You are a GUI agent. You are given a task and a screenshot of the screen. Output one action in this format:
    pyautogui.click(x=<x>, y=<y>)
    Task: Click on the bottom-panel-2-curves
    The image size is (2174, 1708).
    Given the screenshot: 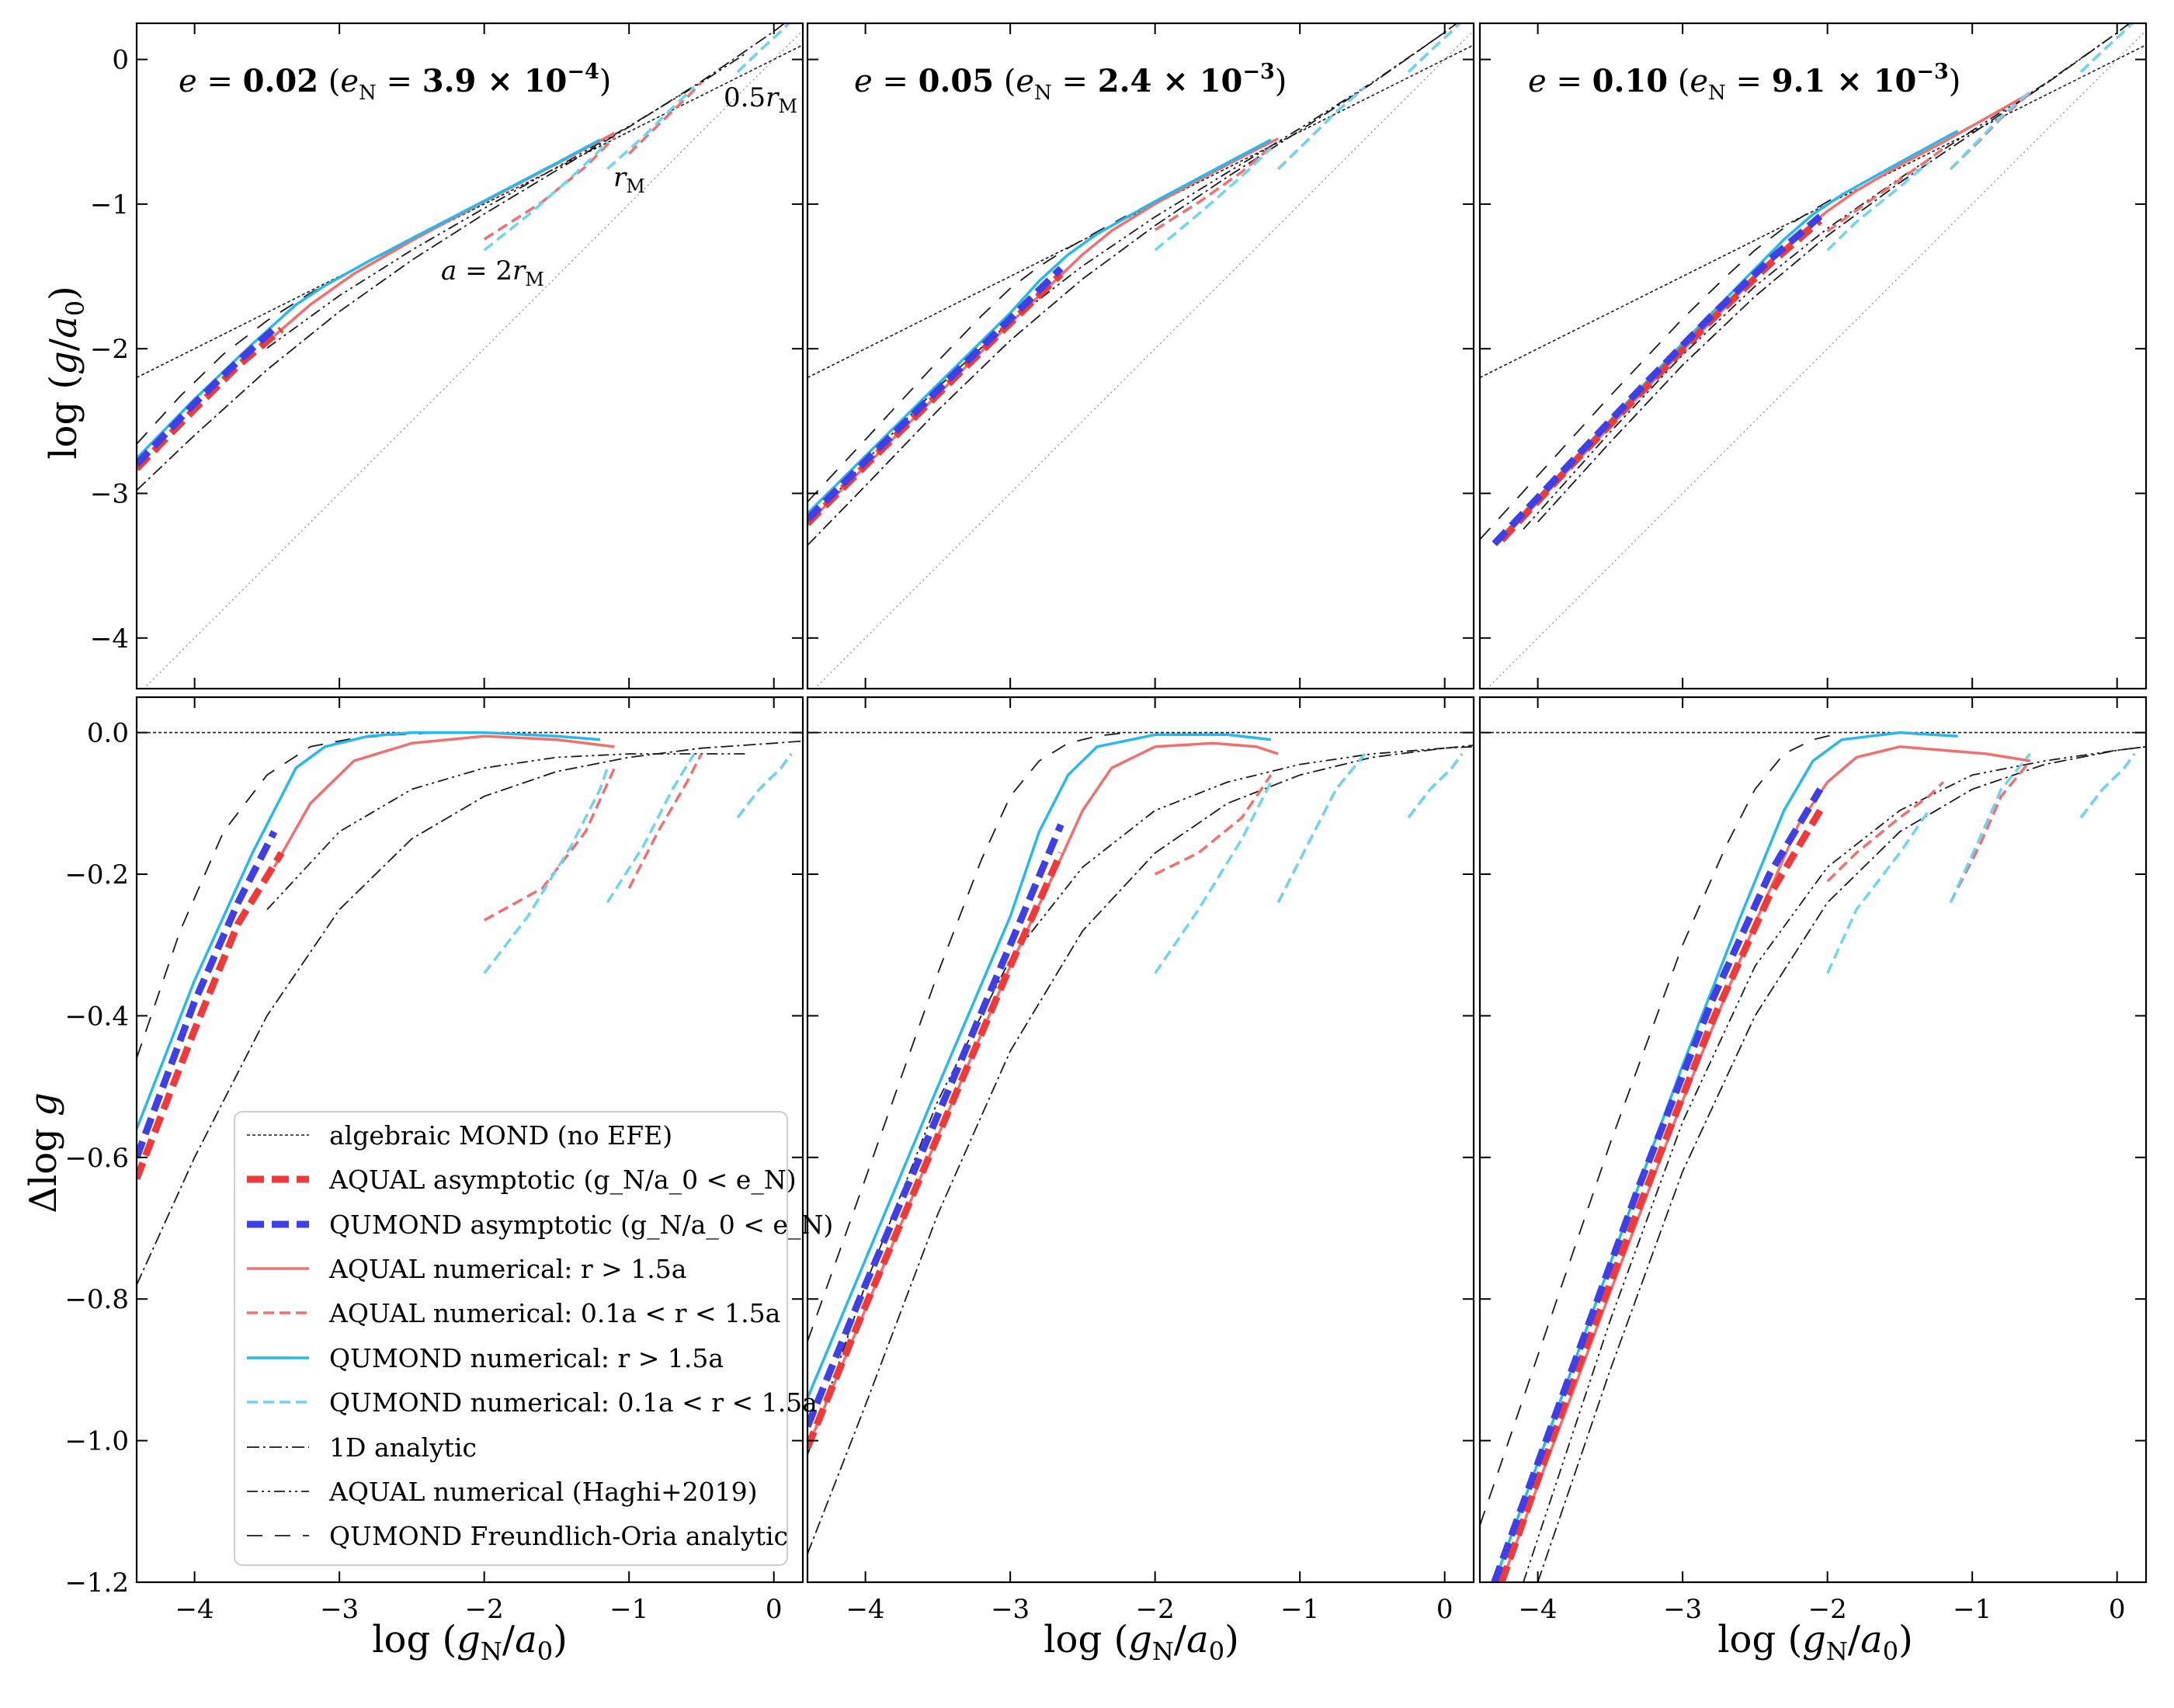 What is the action you would take?
    pyautogui.click(x=1141, y=1143)
    